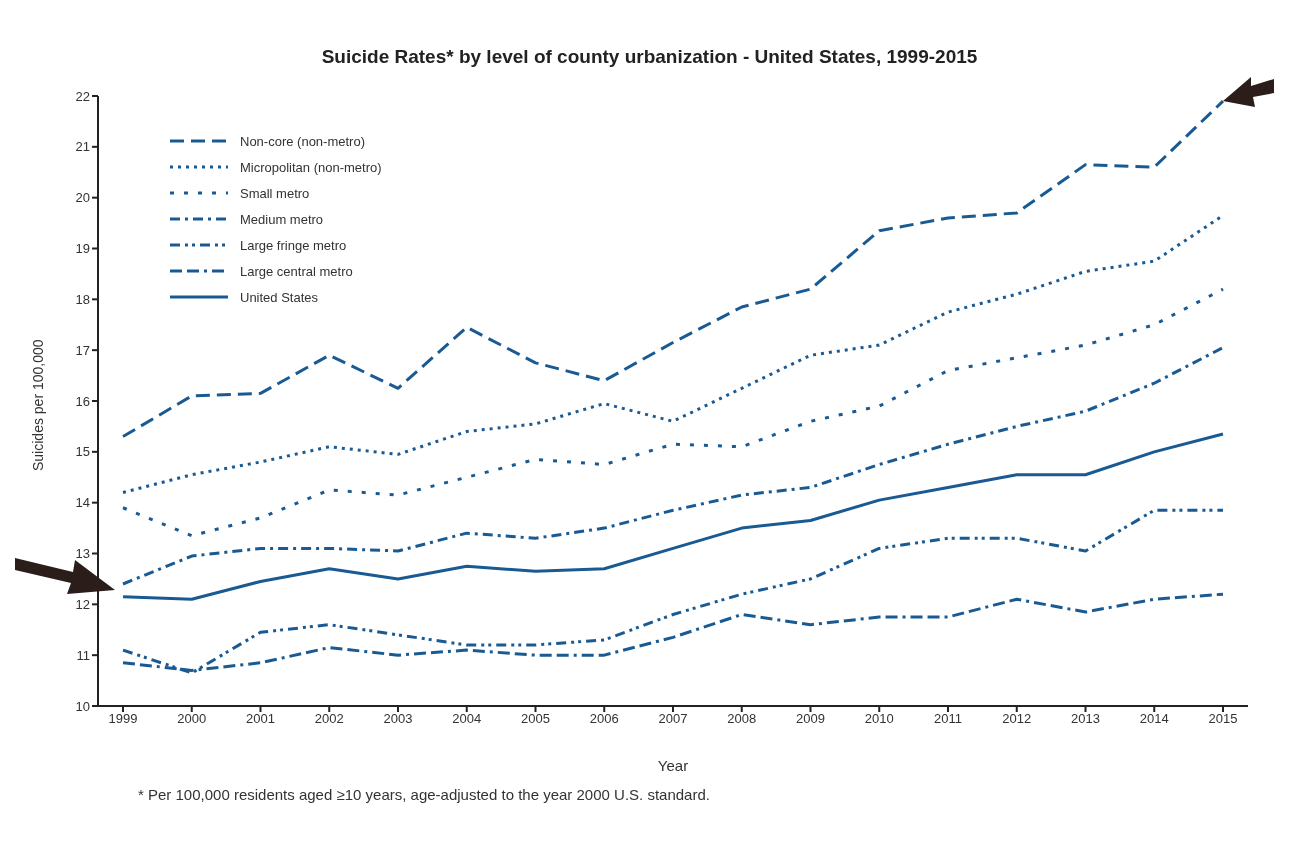 This screenshot has height=858, width=1299. I want to click on legend-label: Large central metro, so click(296, 271).